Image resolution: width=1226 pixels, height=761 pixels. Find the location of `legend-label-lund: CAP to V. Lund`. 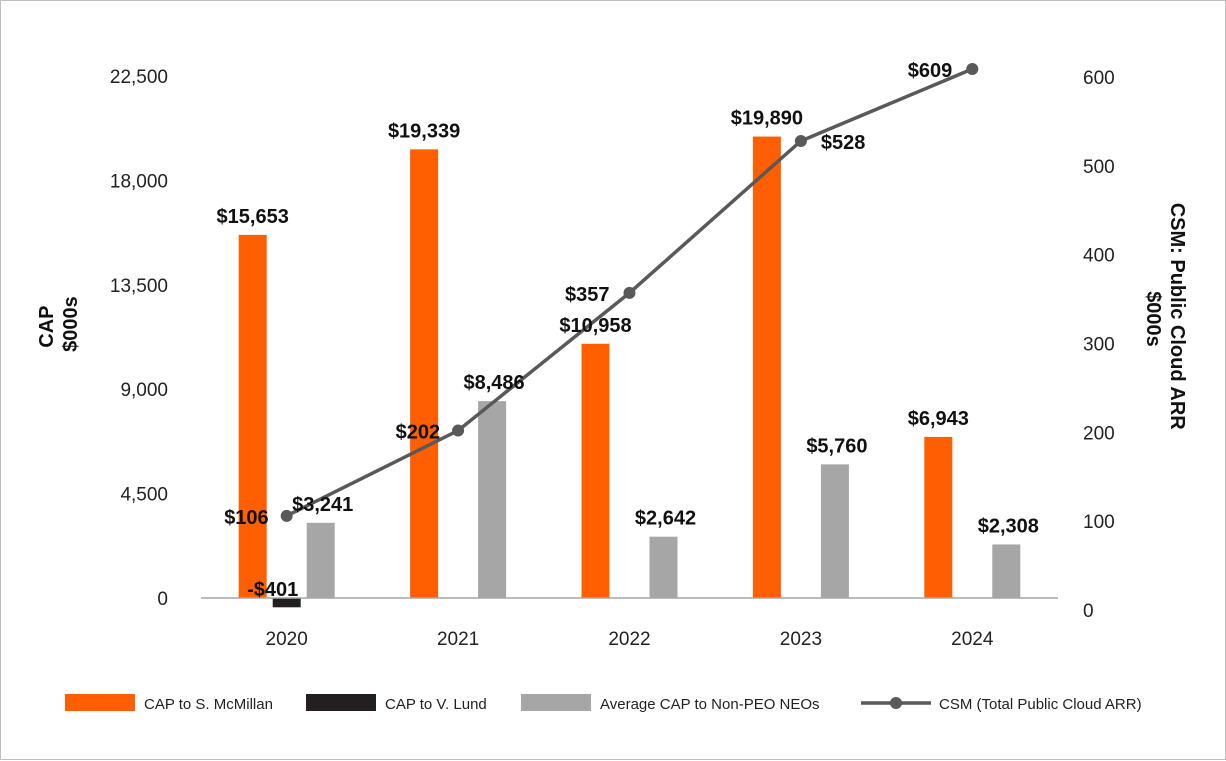

legend-label-lund: CAP to V. Lund is located at coordinates (436, 704).